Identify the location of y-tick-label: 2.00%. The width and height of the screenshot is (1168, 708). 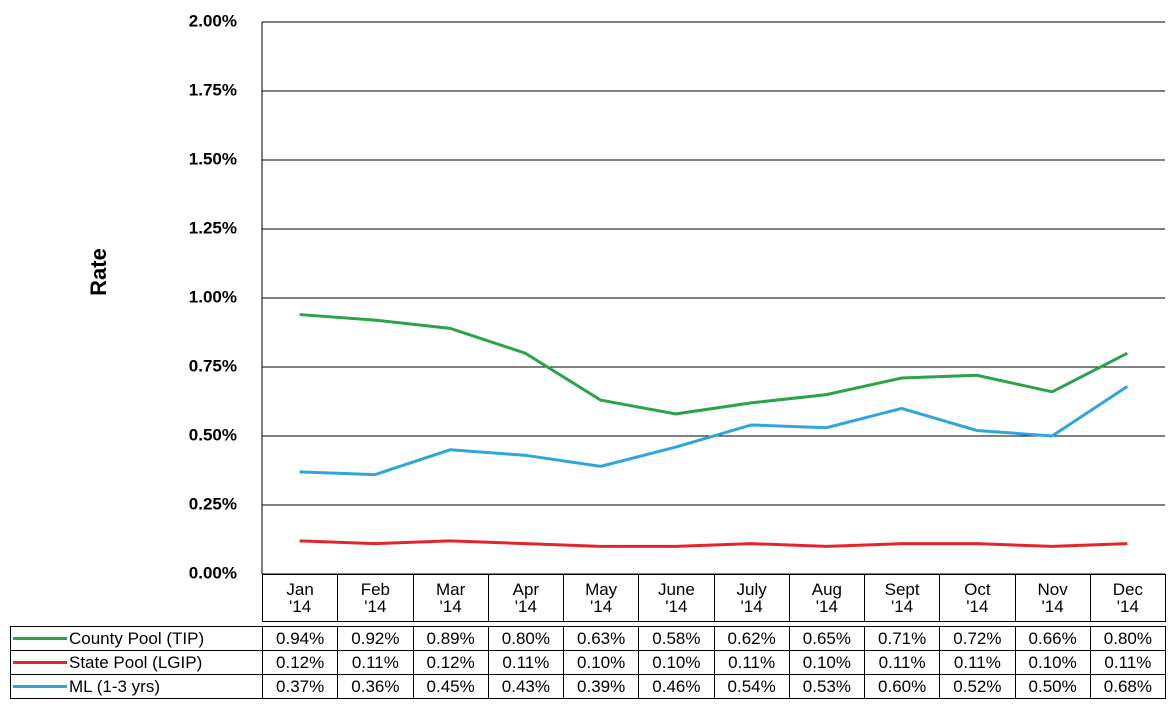
(213, 20).